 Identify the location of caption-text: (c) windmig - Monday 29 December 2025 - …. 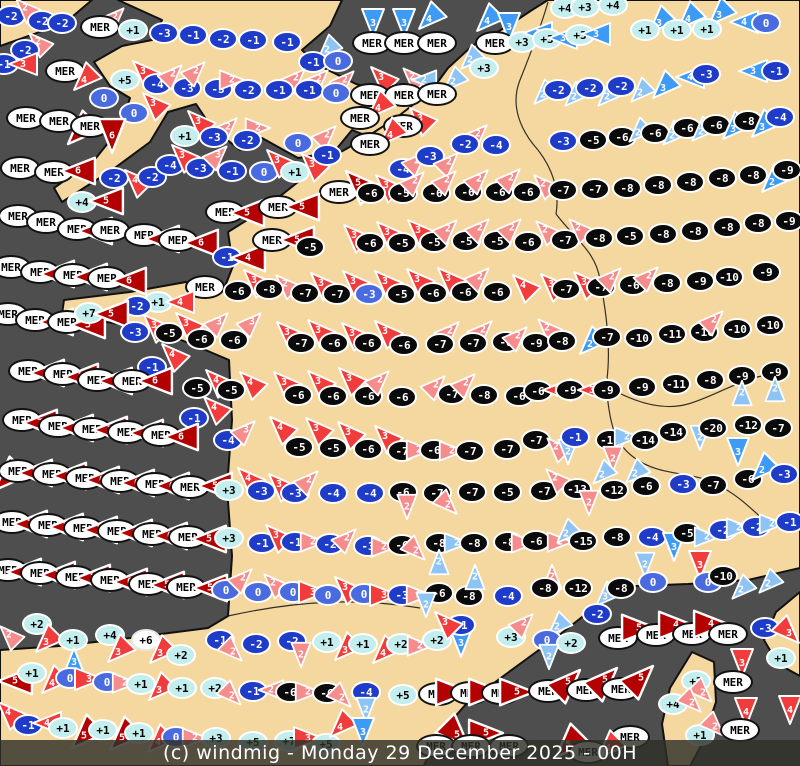
(400, 753).